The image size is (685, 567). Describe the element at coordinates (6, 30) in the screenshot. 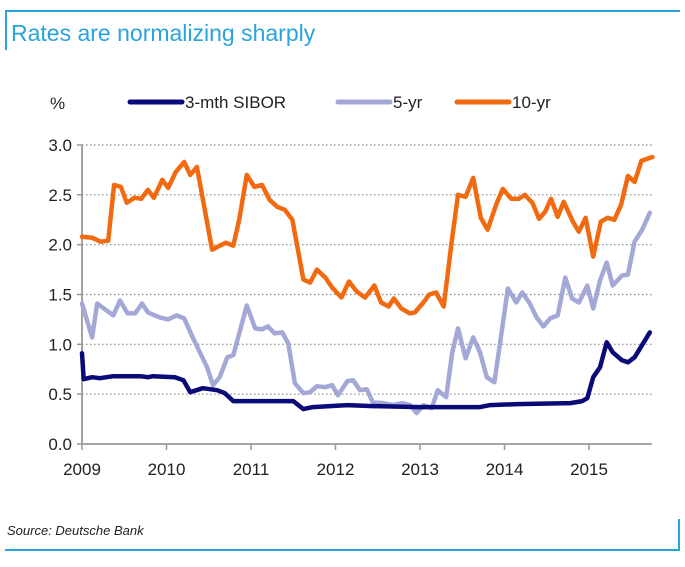

I see `title-frame-left` at that location.